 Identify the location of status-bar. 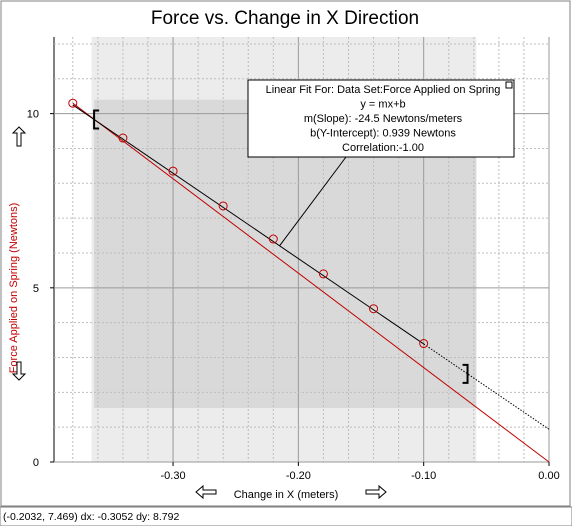
(286, 516).